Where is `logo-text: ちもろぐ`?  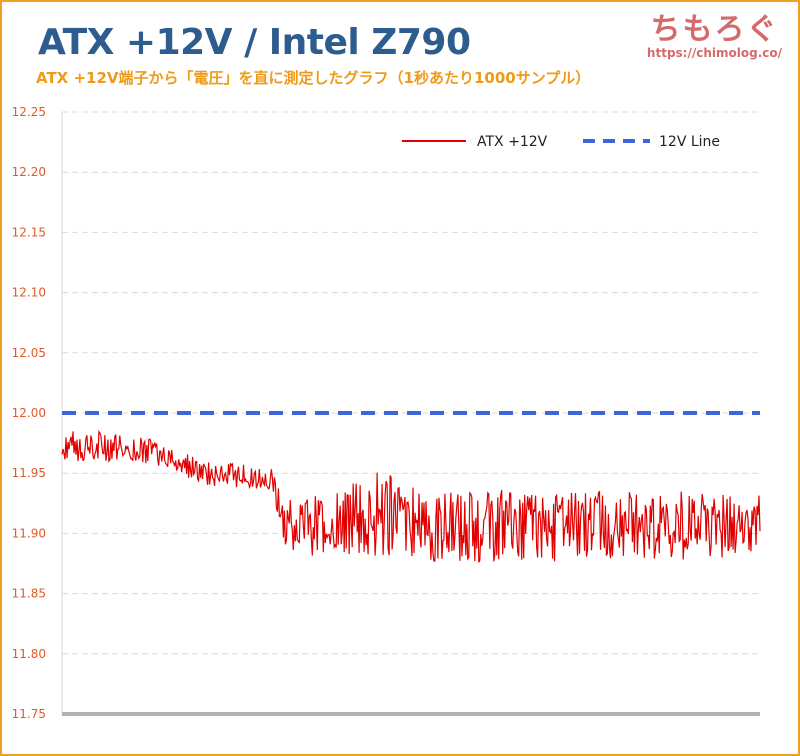 logo-text: ちもろぐ is located at coordinates (714, 29).